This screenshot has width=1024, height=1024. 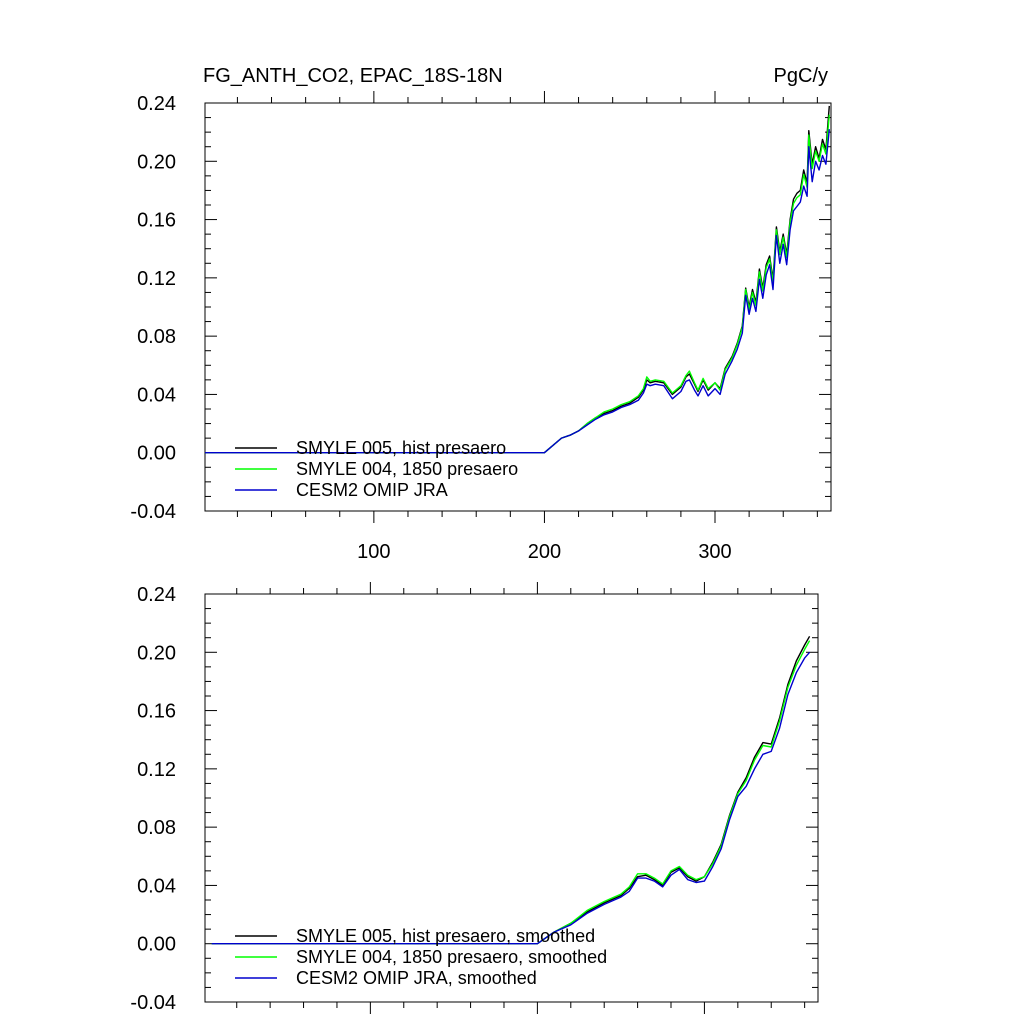 I want to click on legend-label-1: SMYLE 004, 1850 presaero, so click(x=407, y=469).